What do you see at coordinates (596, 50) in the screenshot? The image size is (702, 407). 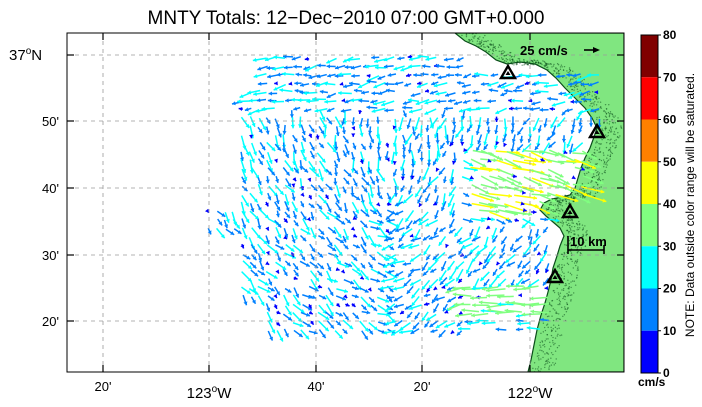 I see `reference-vector-head` at bounding box center [596, 50].